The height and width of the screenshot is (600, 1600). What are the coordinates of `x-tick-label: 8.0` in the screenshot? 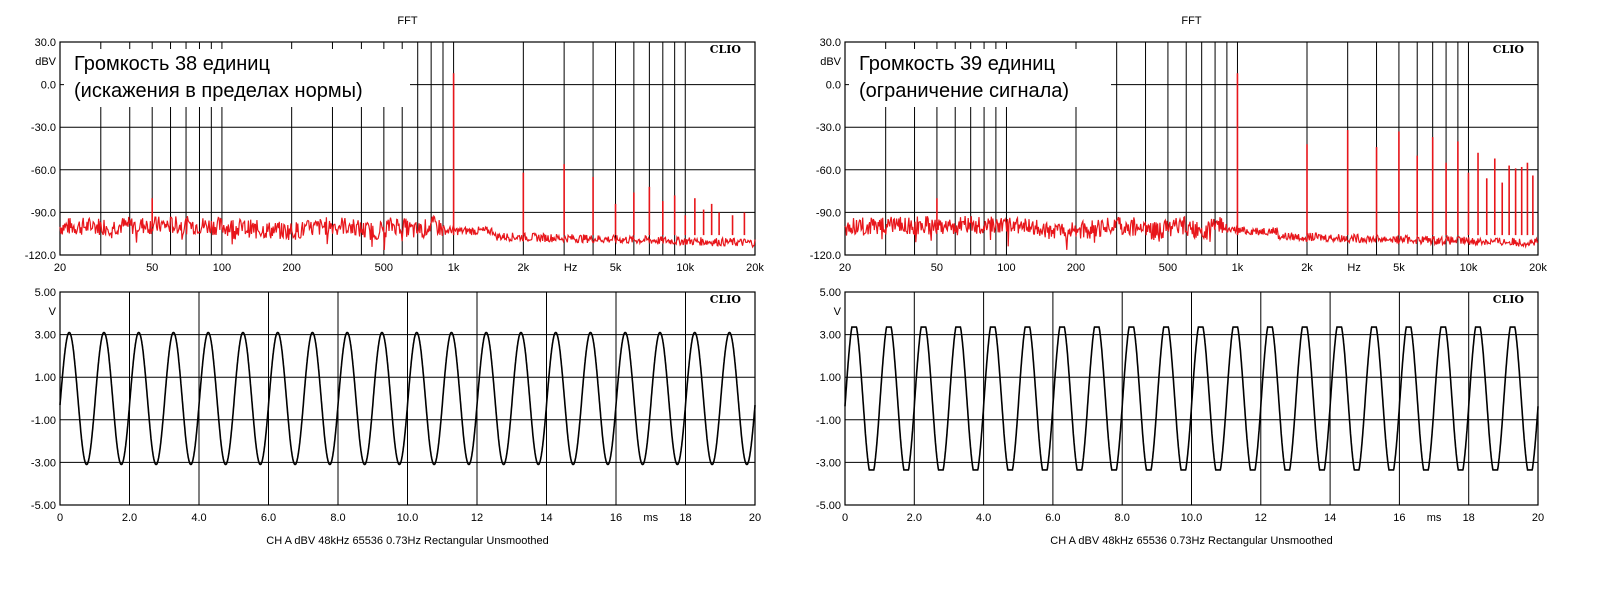 It's located at (337, 518).